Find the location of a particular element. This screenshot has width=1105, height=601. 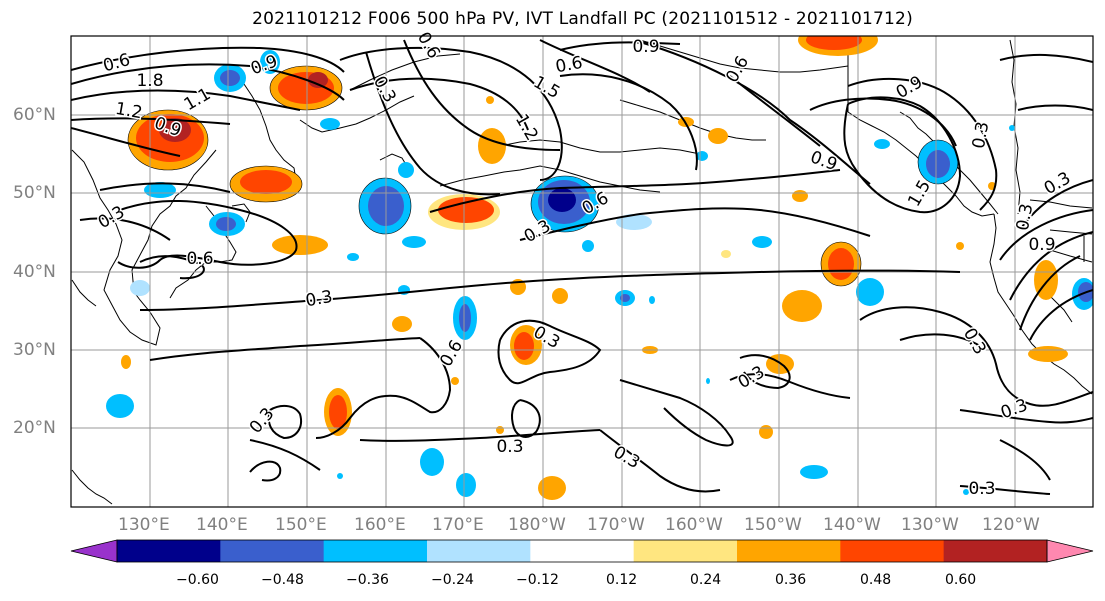

lat-label: 20°N is located at coordinates (34, 428).